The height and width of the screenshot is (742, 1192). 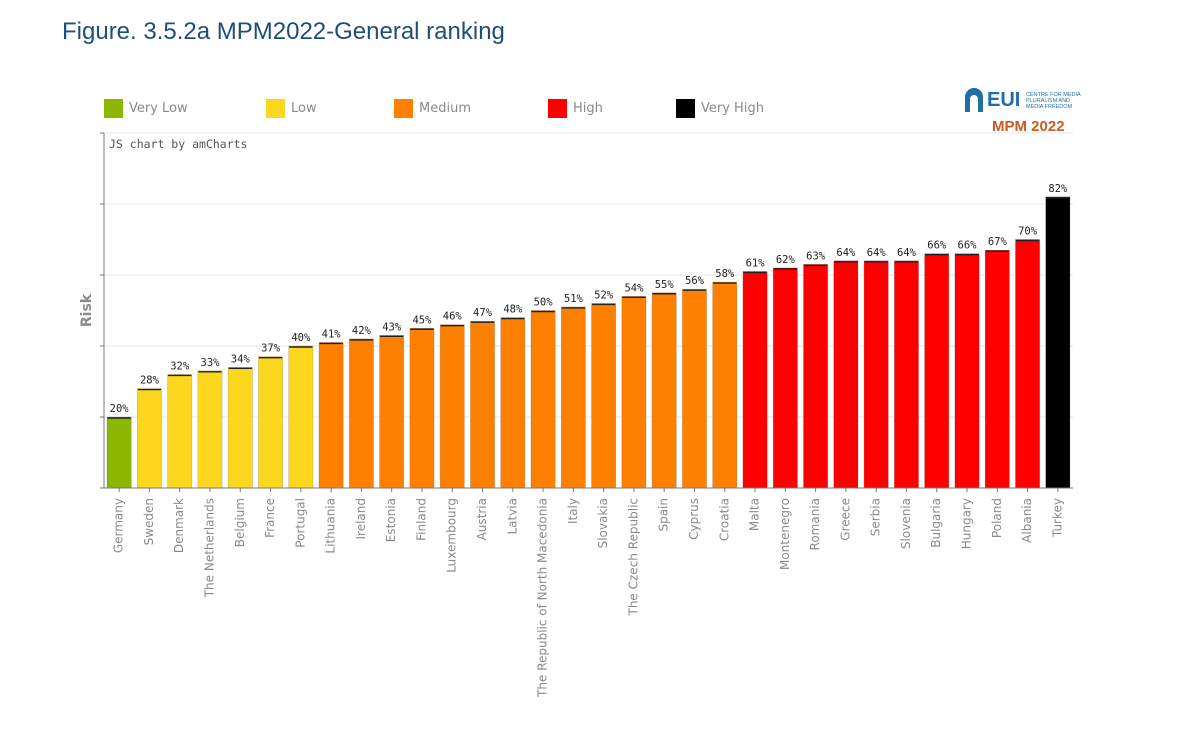 I want to click on category-label: Serbia, so click(x=876, y=517).